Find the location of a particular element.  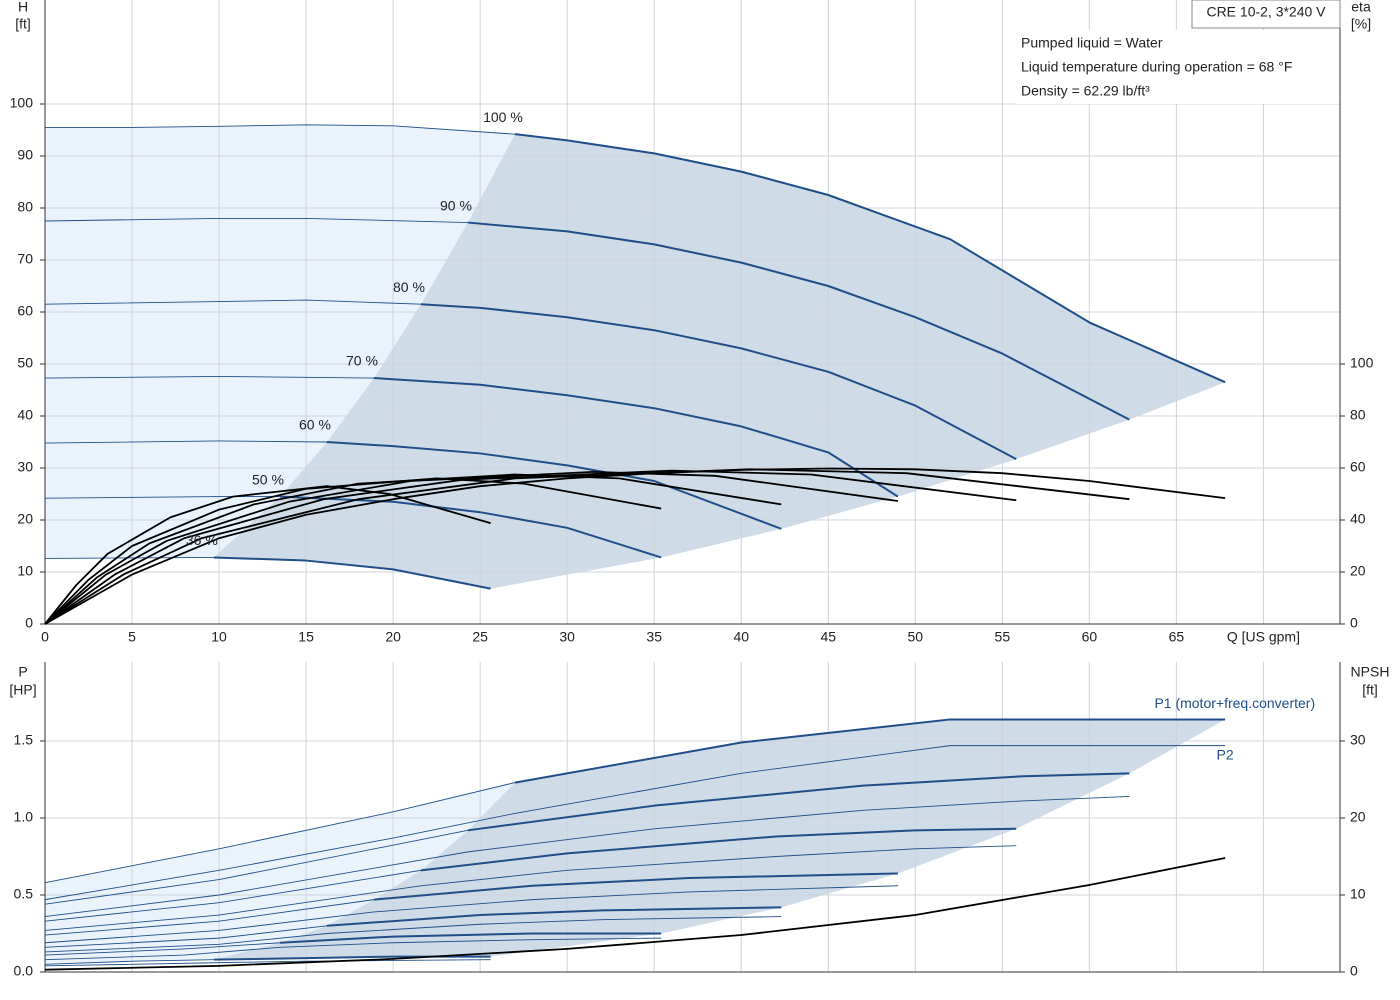

y-tick-label: 30 is located at coordinates (25, 467).